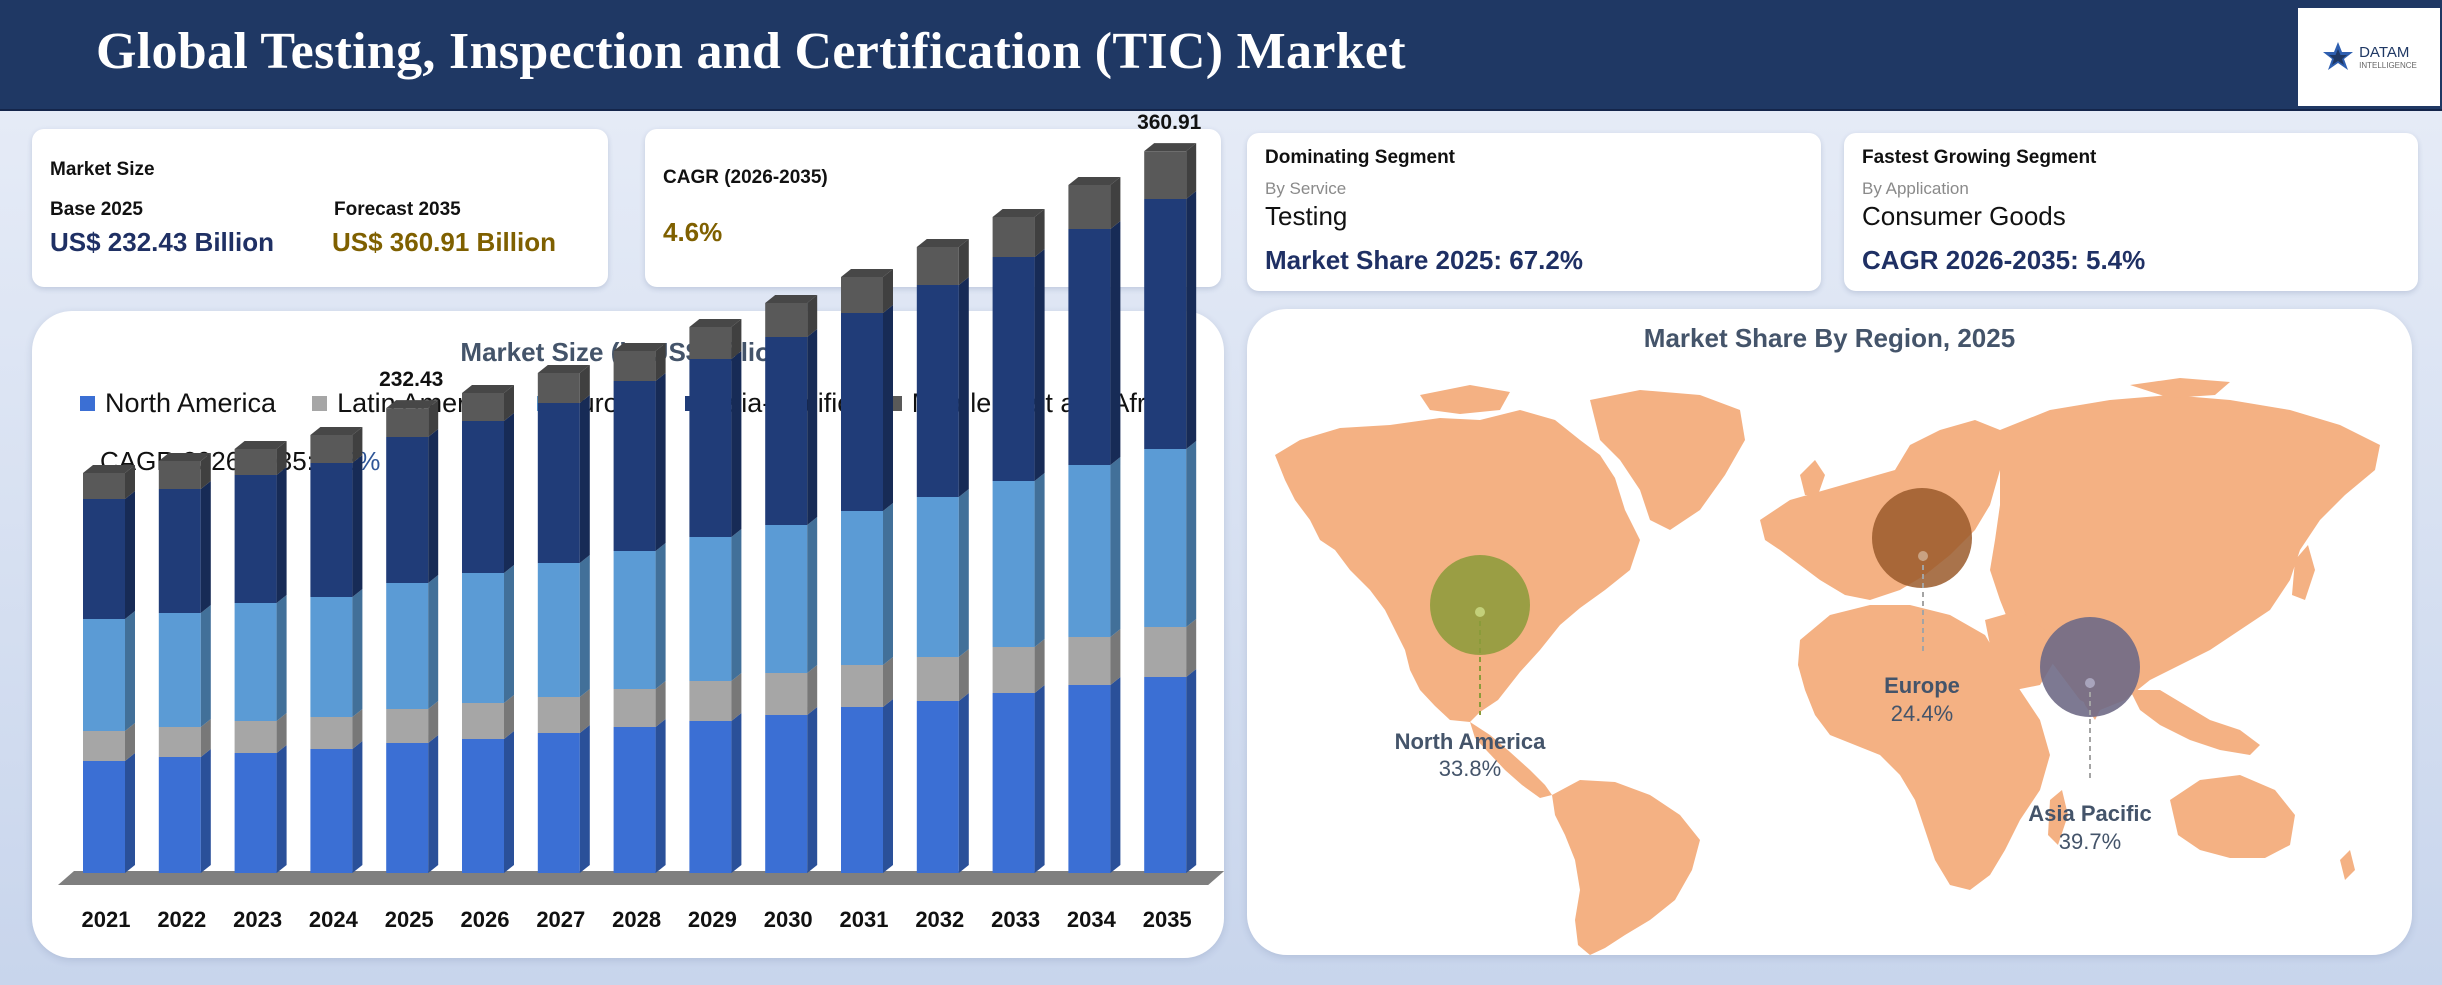  I want to click on x-tick-label: 2023, so click(257, 919).